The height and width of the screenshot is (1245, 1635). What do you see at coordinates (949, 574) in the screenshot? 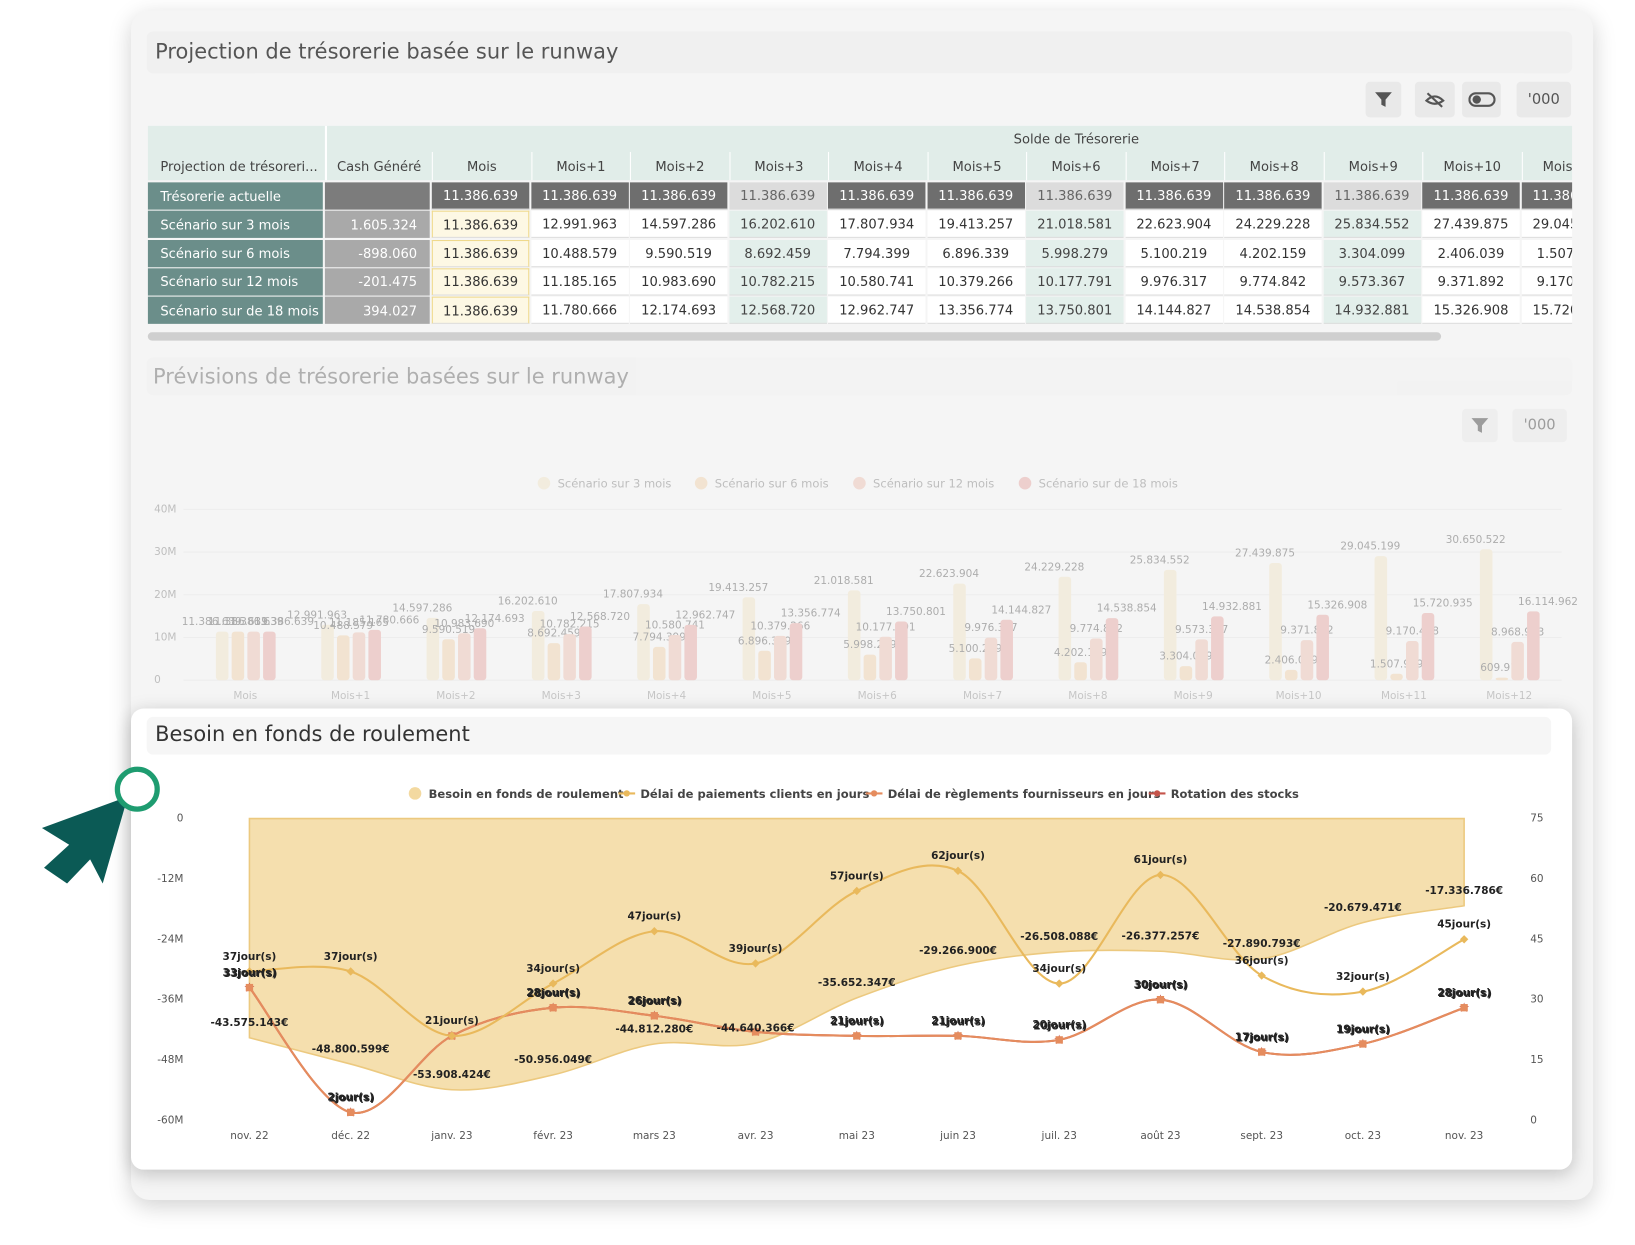
I see `value-label: 22.623.904` at bounding box center [949, 574].